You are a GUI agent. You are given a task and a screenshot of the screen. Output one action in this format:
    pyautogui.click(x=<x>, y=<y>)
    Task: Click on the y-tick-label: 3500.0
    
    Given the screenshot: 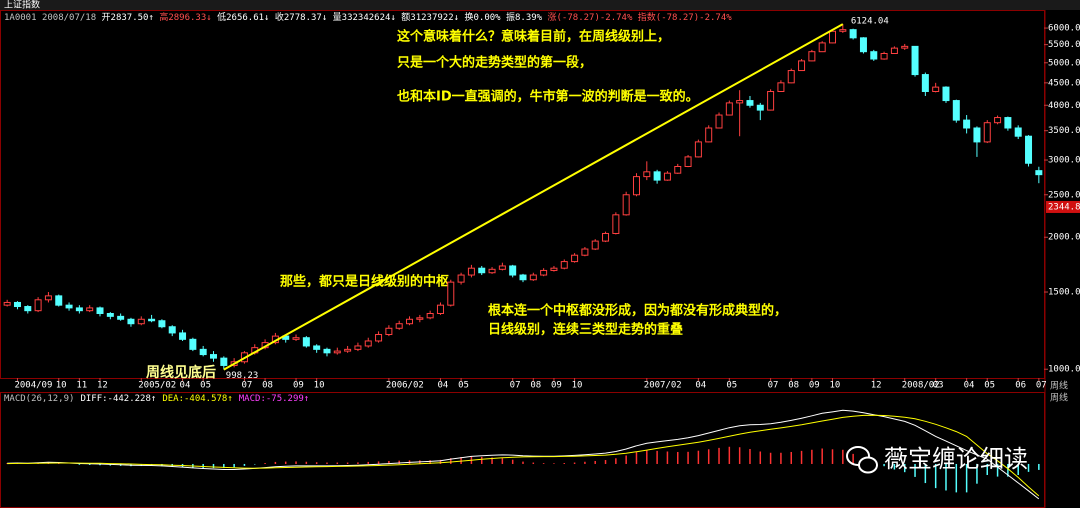 What is the action you would take?
    pyautogui.click(x=1064, y=131)
    